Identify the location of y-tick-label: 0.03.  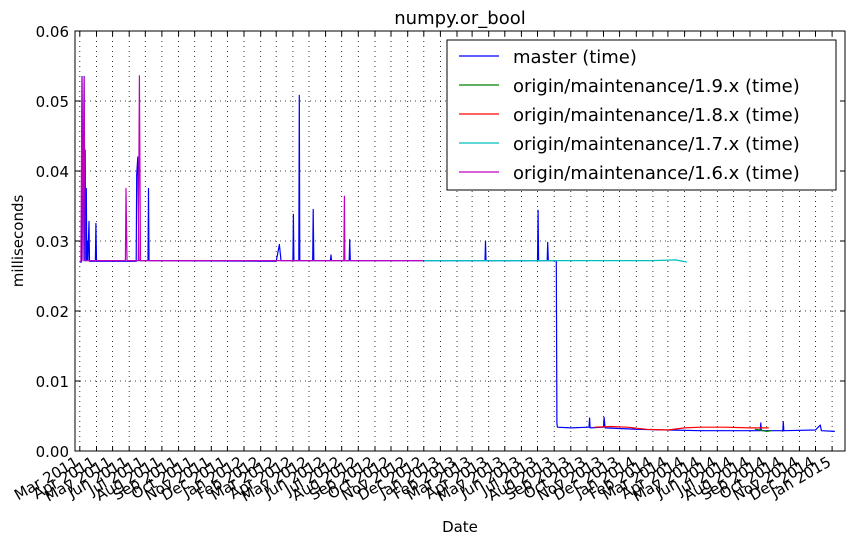
(52, 242).